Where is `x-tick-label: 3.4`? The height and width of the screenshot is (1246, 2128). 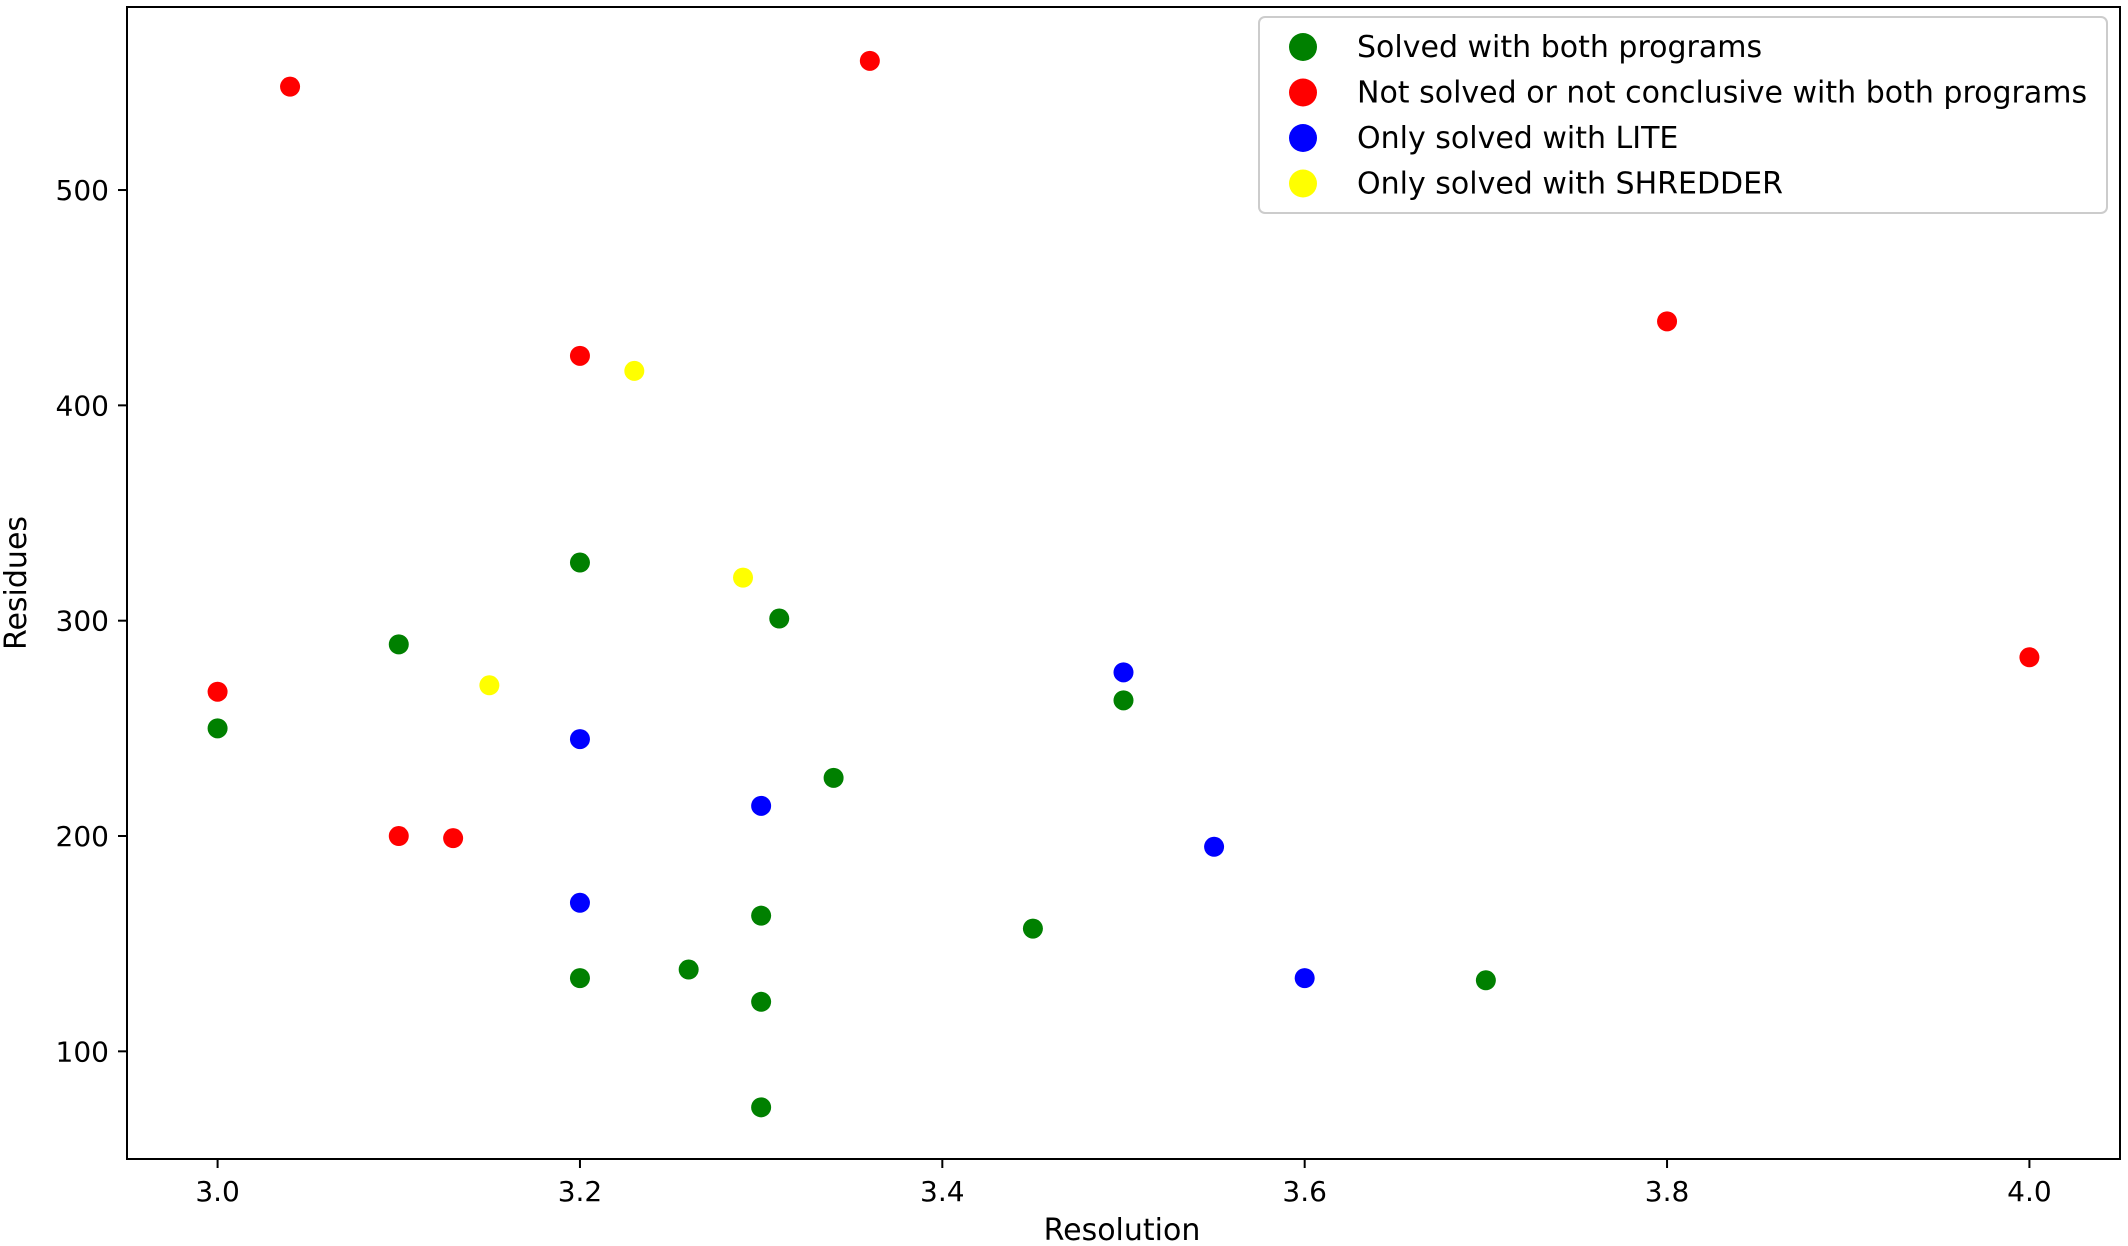 x-tick-label: 3.4 is located at coordinates (942, 1191).